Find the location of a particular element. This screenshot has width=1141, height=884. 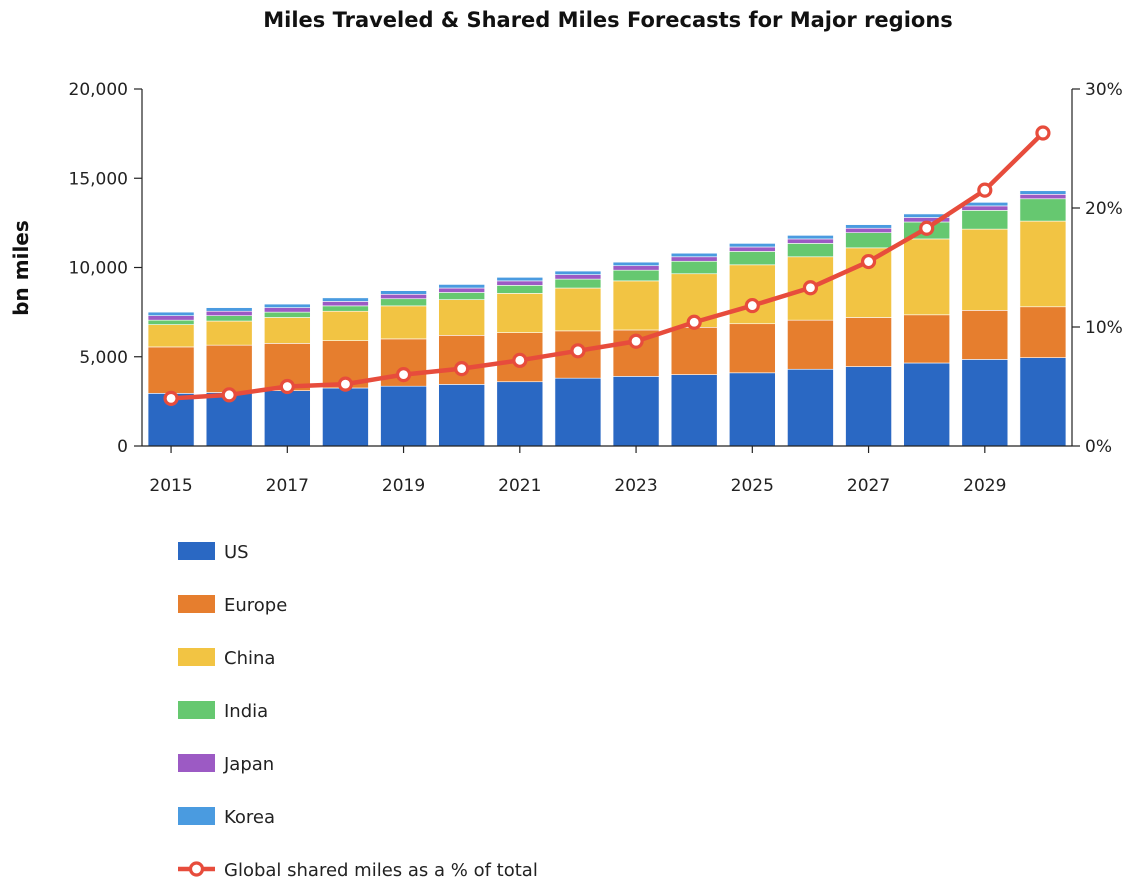

bar-europe-2030 is located at coordinates (1043, 332).